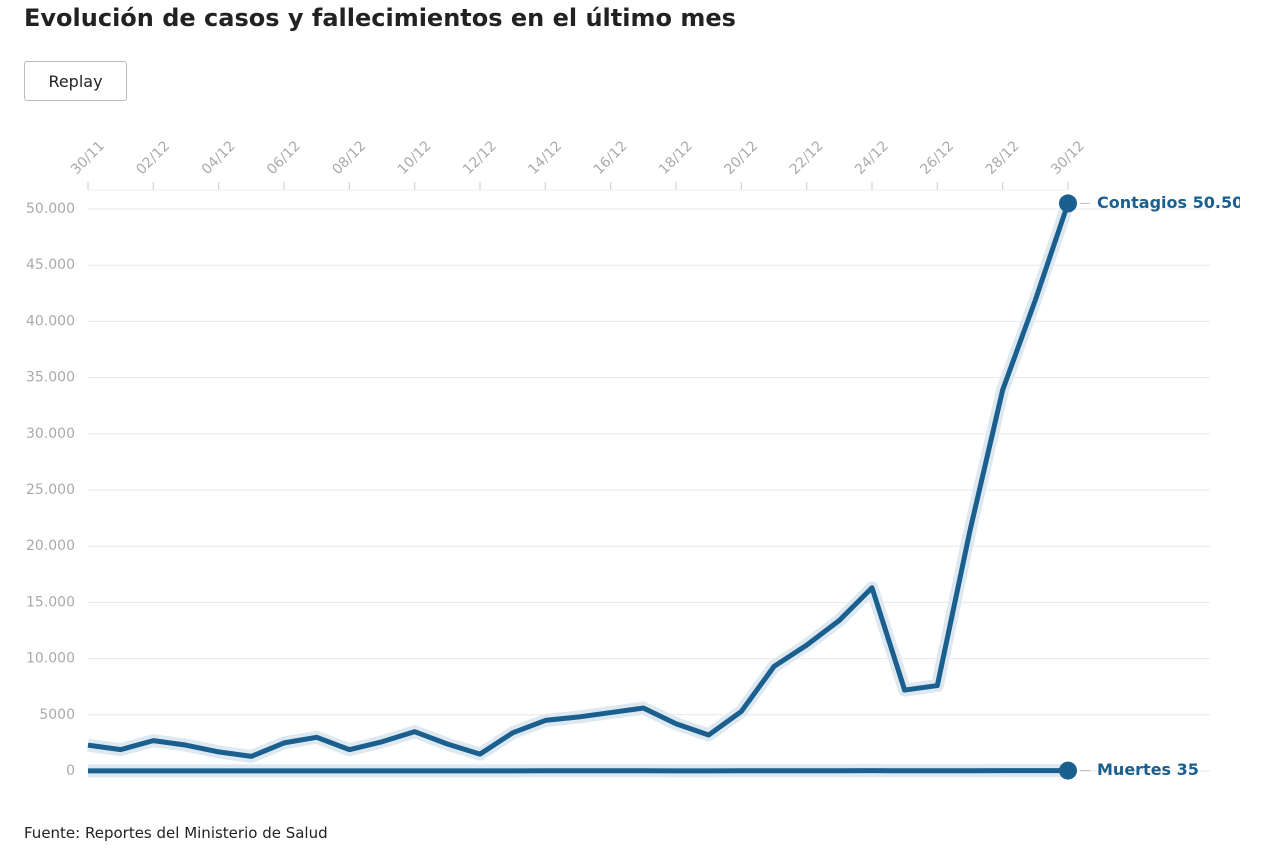 This screenshot has width=1280, height=857. Describe the element at coordinates (50, 434) in the screenshot. I see `y-tick-label: 30.000` at that location.